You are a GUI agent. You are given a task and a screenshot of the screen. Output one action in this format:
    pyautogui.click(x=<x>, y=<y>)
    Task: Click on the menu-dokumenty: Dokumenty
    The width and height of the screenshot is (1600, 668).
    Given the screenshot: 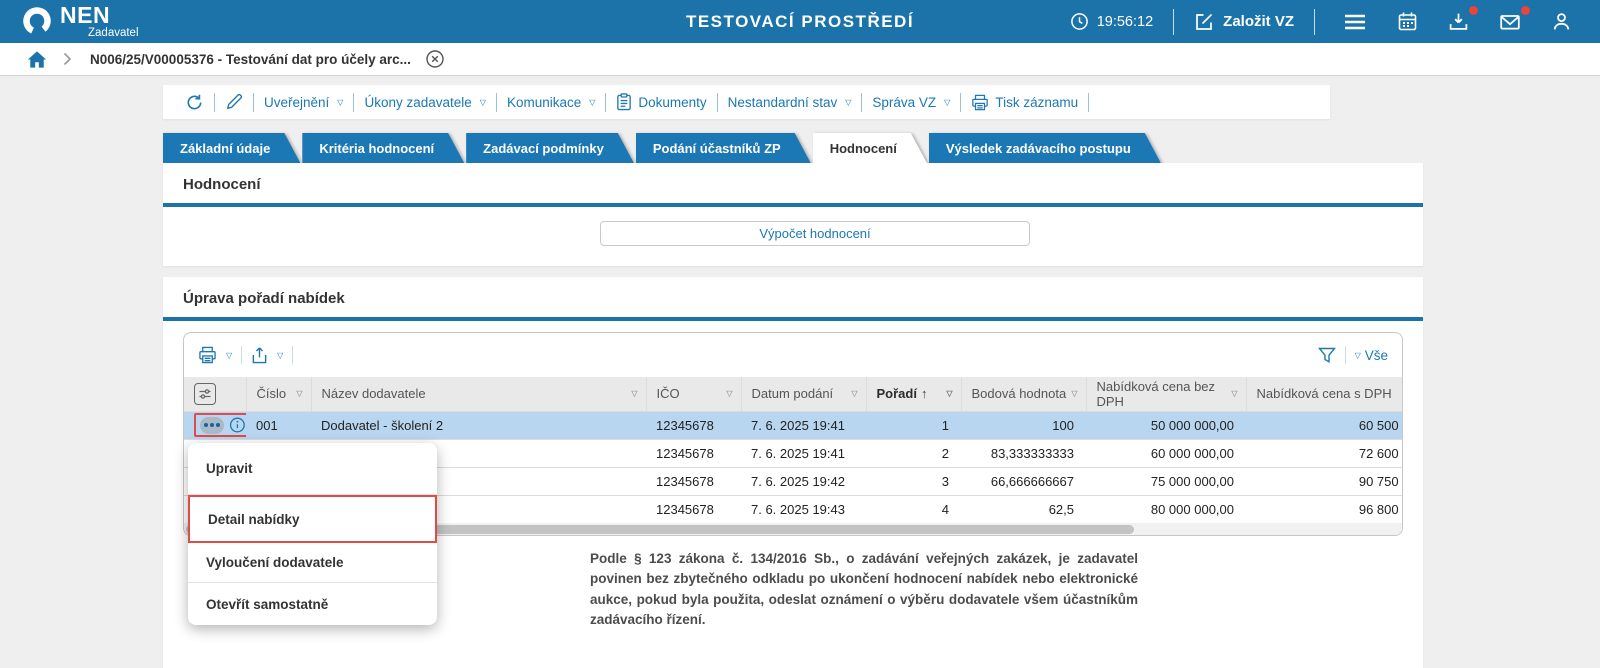 What is the action you would take?
    pyautogui.click(x=661, y=102)
    